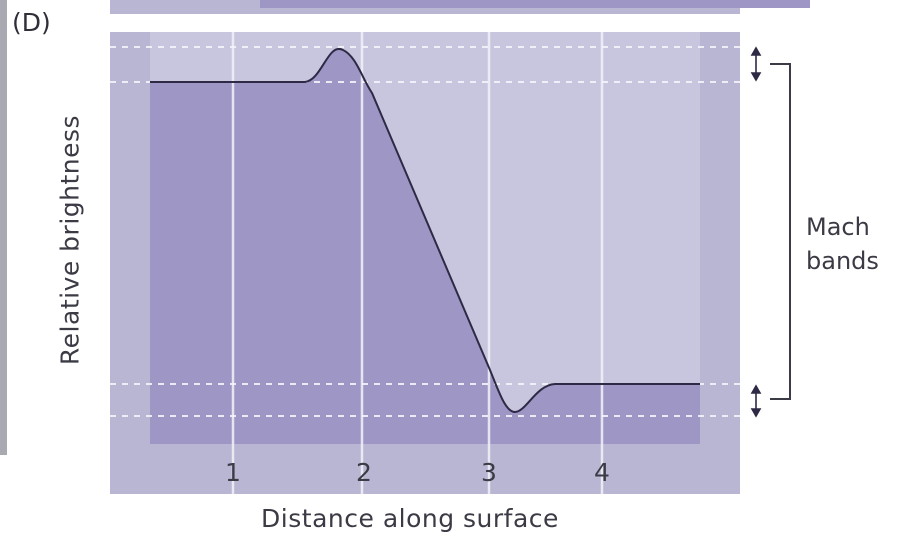  What do you see at coordinates (233, 472) in the screenshot?
I see `x-tick-1: 1` at bounding box center [233, 472].